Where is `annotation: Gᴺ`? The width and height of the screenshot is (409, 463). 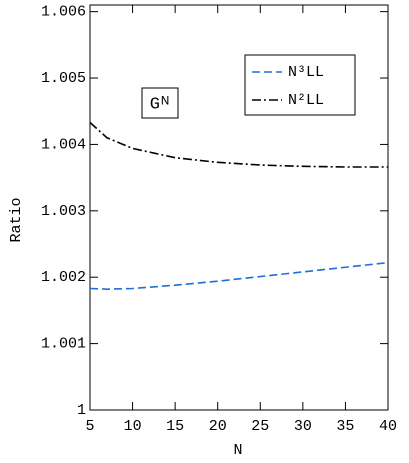
annotation: Gᴺ is located at coordinates (160, 104).